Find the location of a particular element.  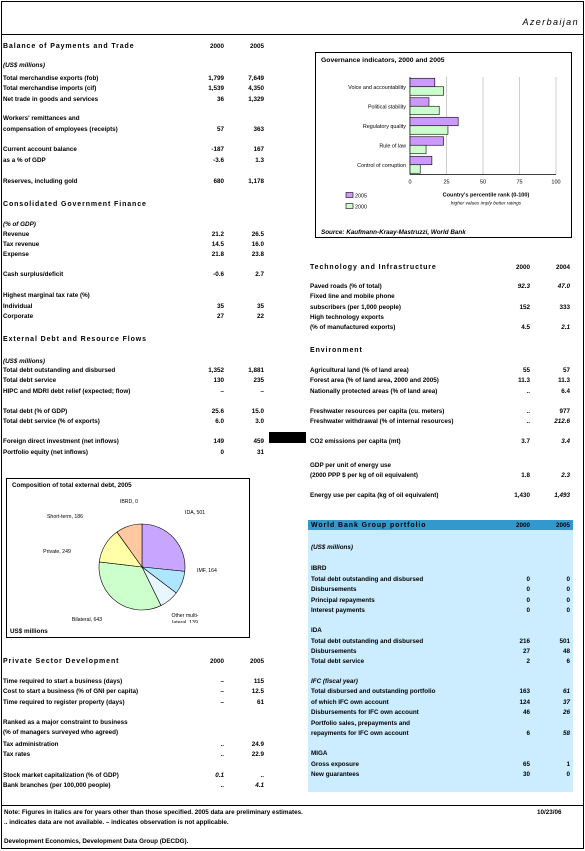

debt-row-label: Foreign direct investment (net inflows) is located at coordinates (61, 441).